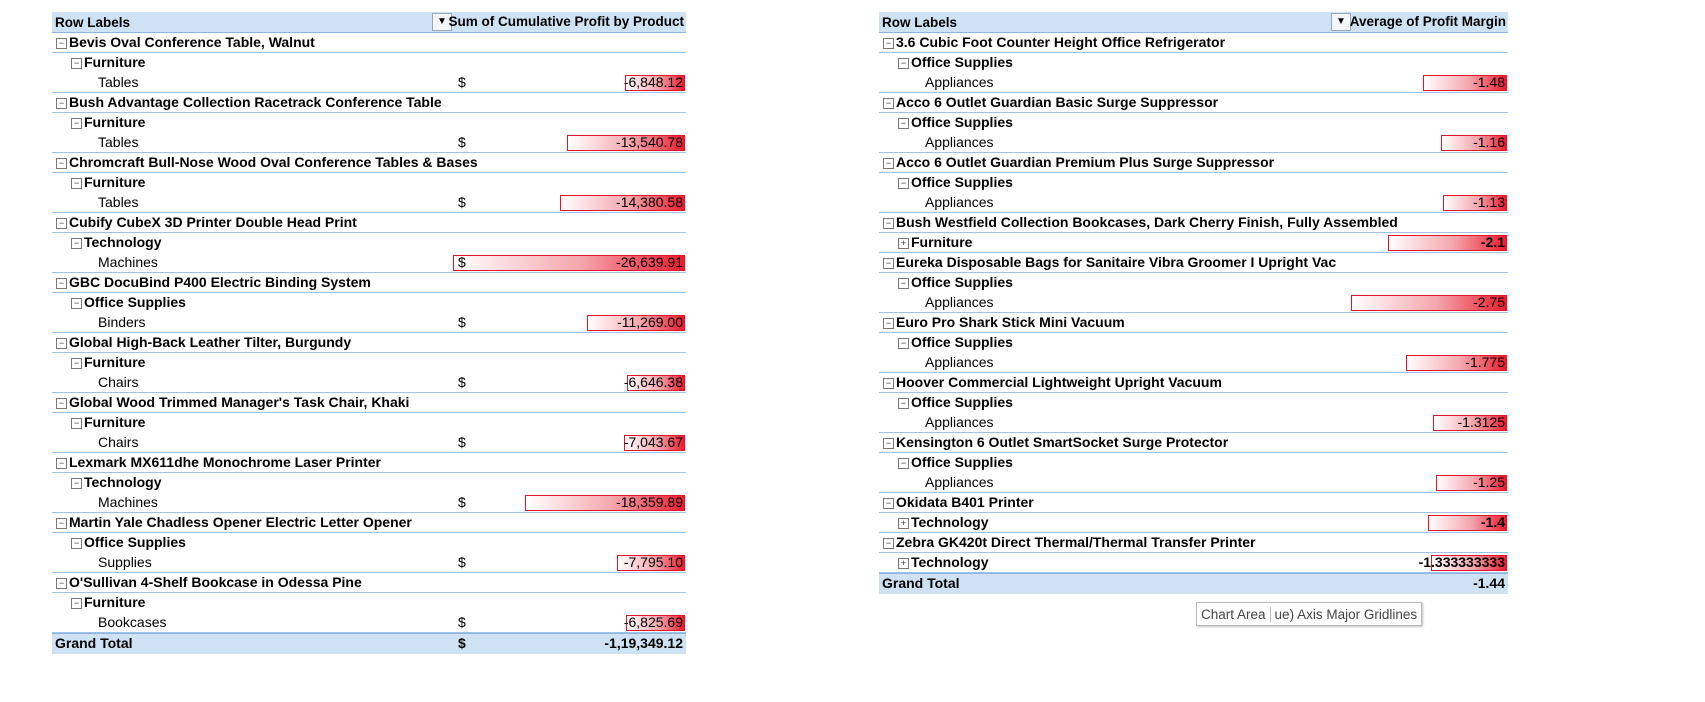 This screenshot has height=702, width=1705. What do you see at coordinates (1193, 563) in the screenshot?
I see `category-row: + Technology -1.333333333` at bounding box center [1193, 563].